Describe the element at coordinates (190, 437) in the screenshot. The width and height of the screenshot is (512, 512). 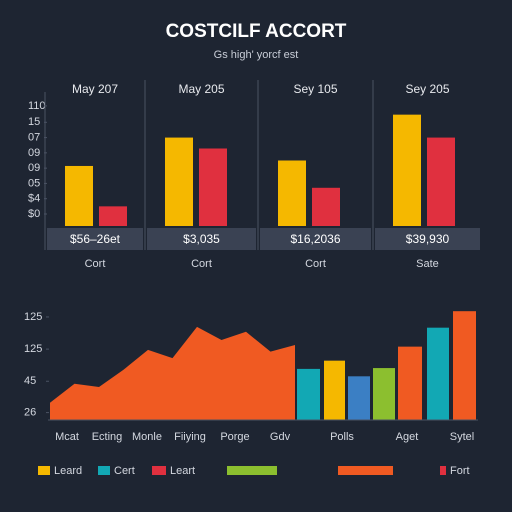
I see `x-tick-label: Fiiying` at that location.